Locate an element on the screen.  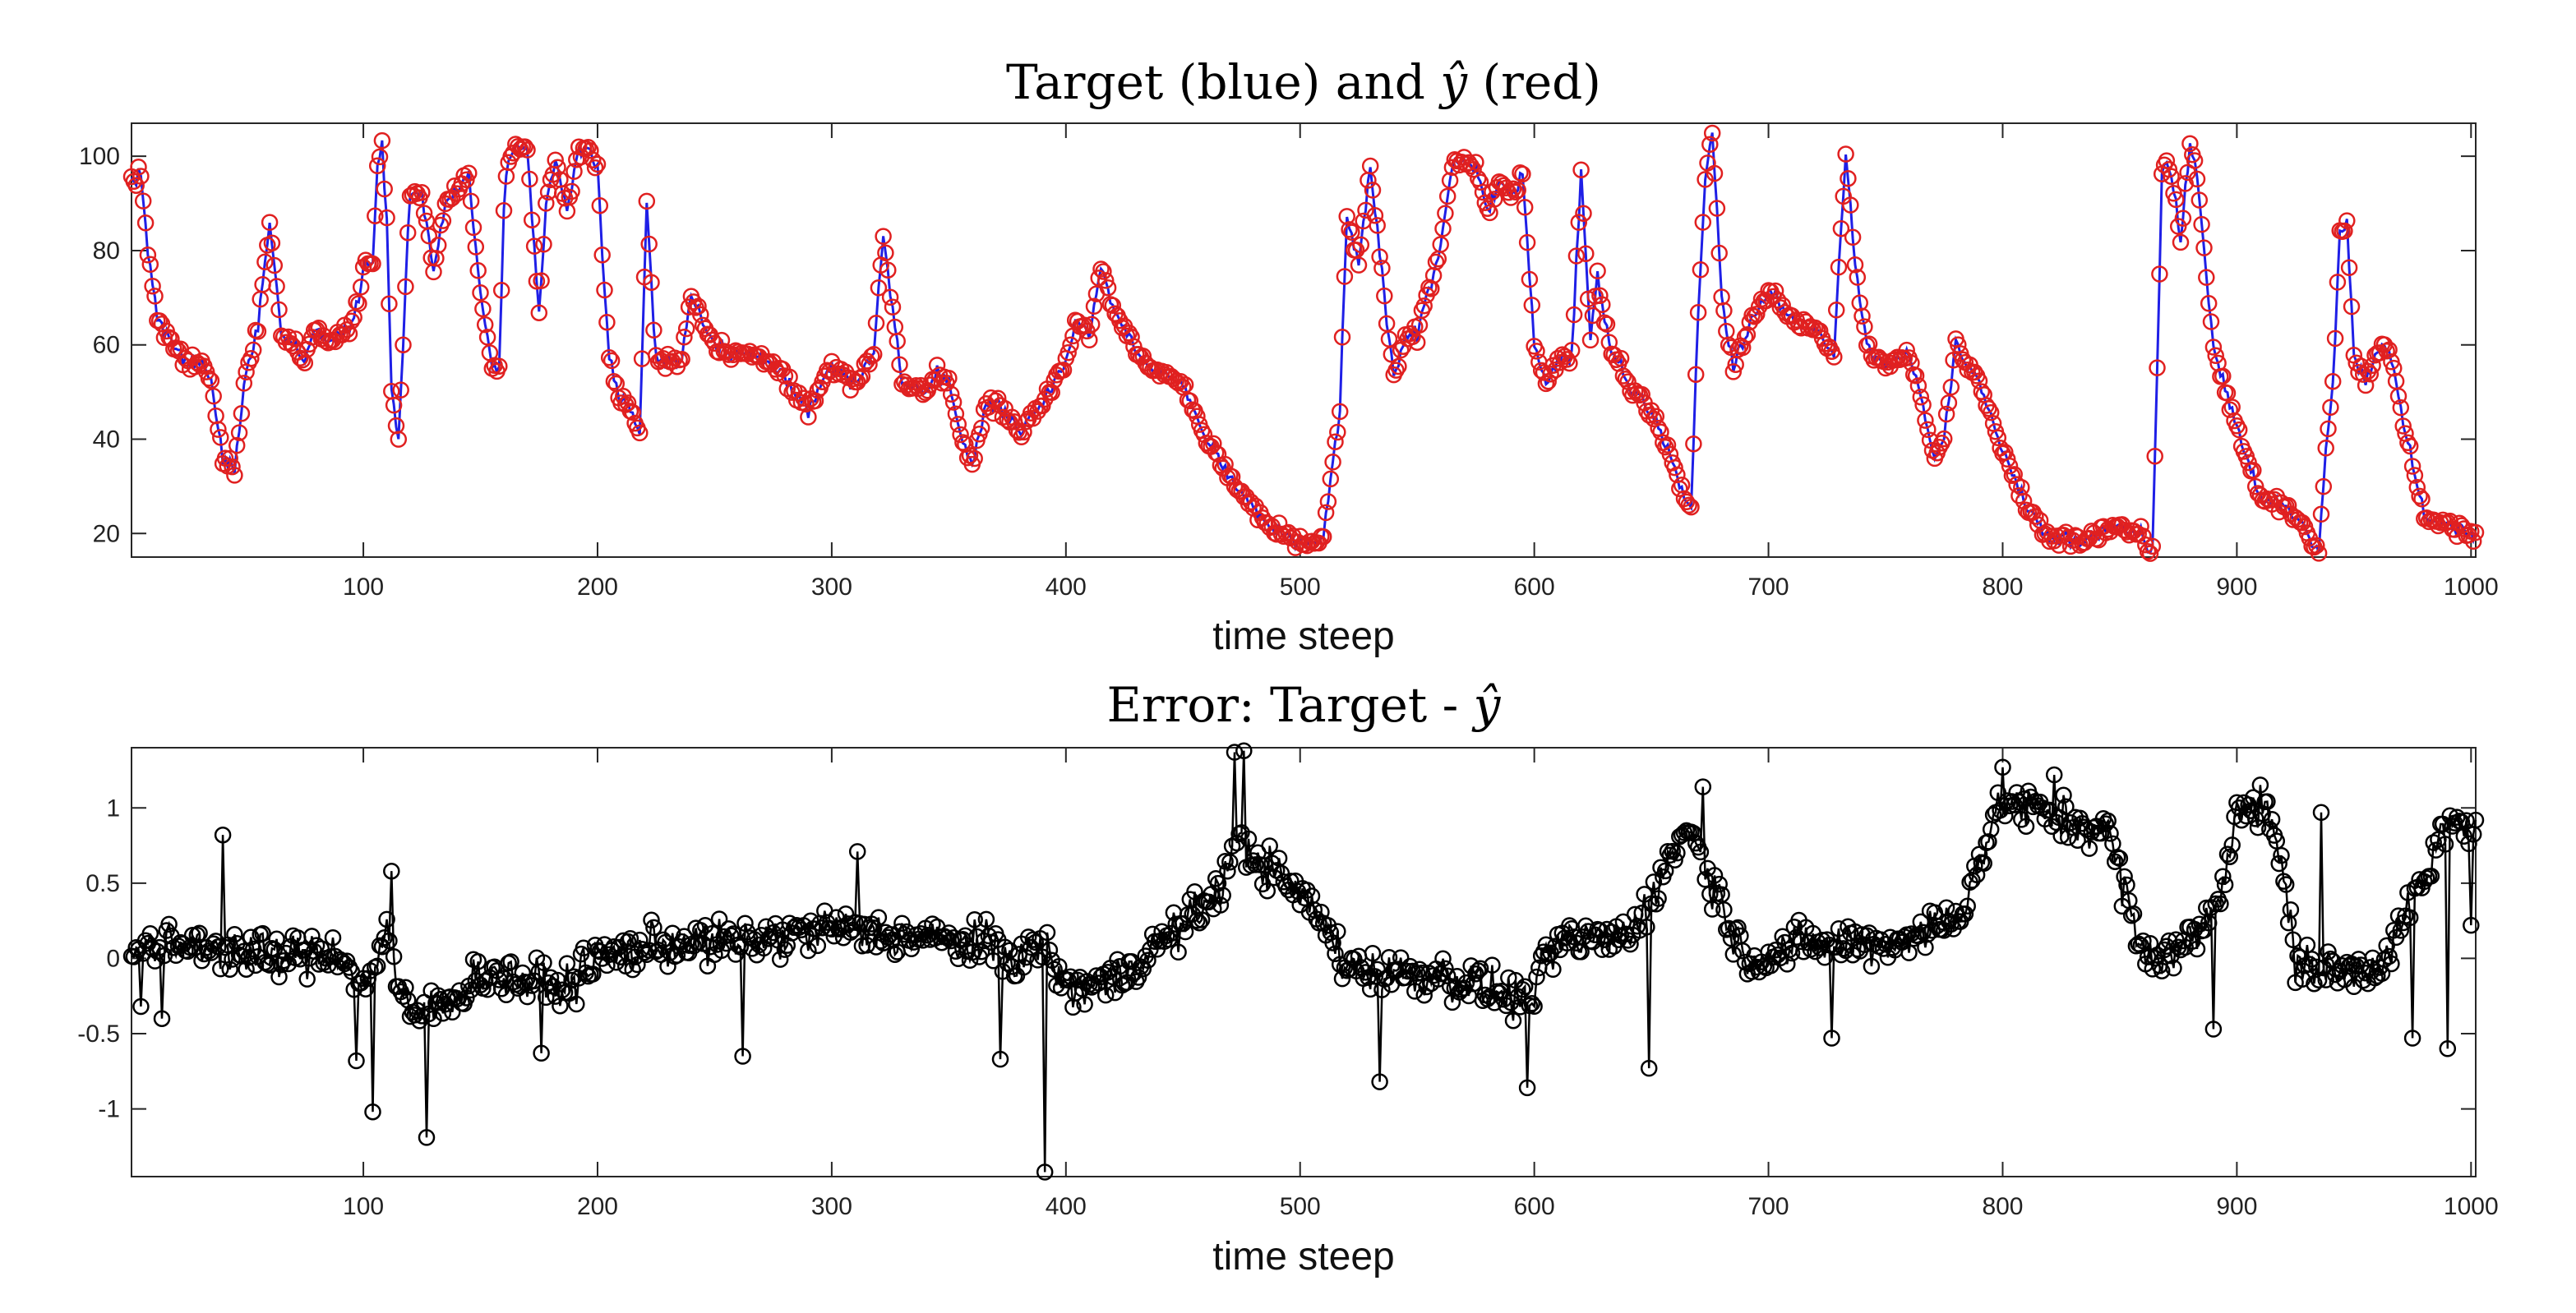
chart2-xlabel: time steep is located at coordinates (1303, 1256).